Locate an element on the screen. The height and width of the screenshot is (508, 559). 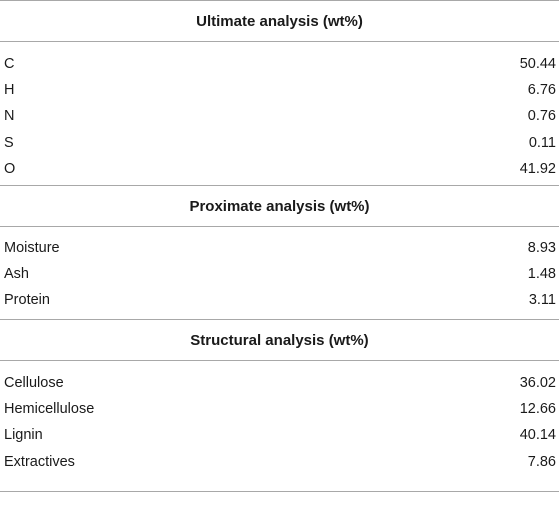
row-label: Hemicellulose is located at coordinates (49, 409).